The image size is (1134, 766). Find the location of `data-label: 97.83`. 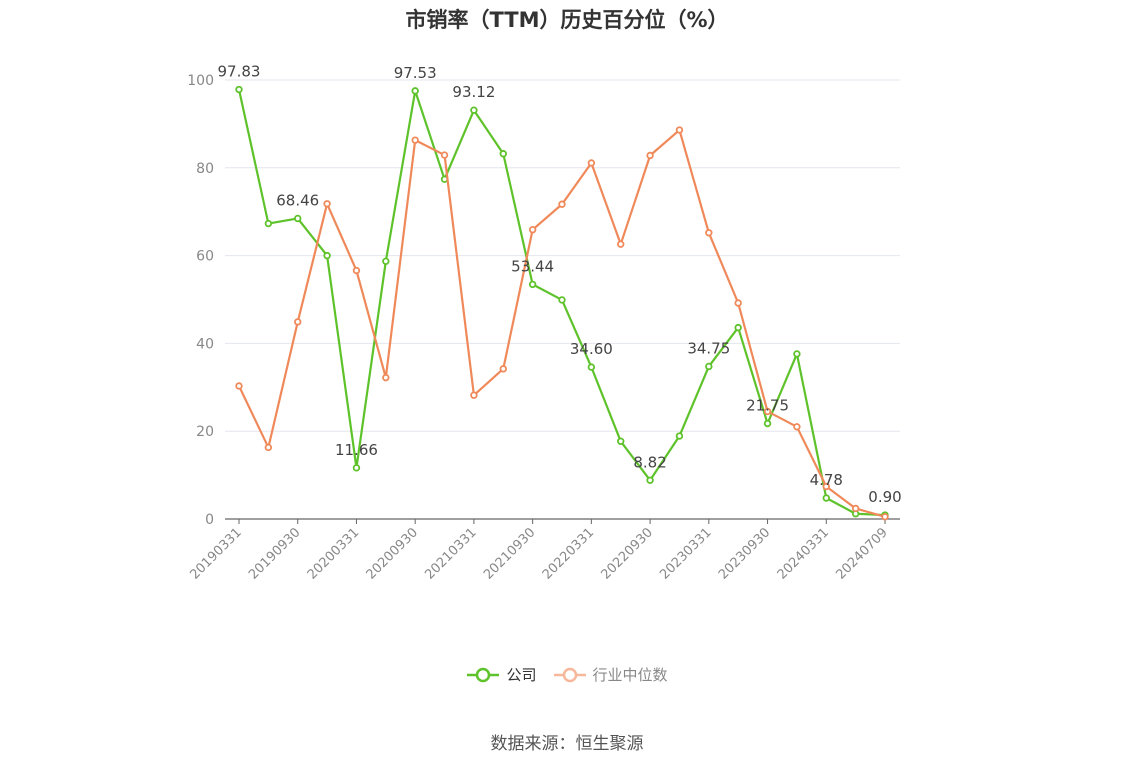

data-label: 97.83 is located at coordinates (239, 72).